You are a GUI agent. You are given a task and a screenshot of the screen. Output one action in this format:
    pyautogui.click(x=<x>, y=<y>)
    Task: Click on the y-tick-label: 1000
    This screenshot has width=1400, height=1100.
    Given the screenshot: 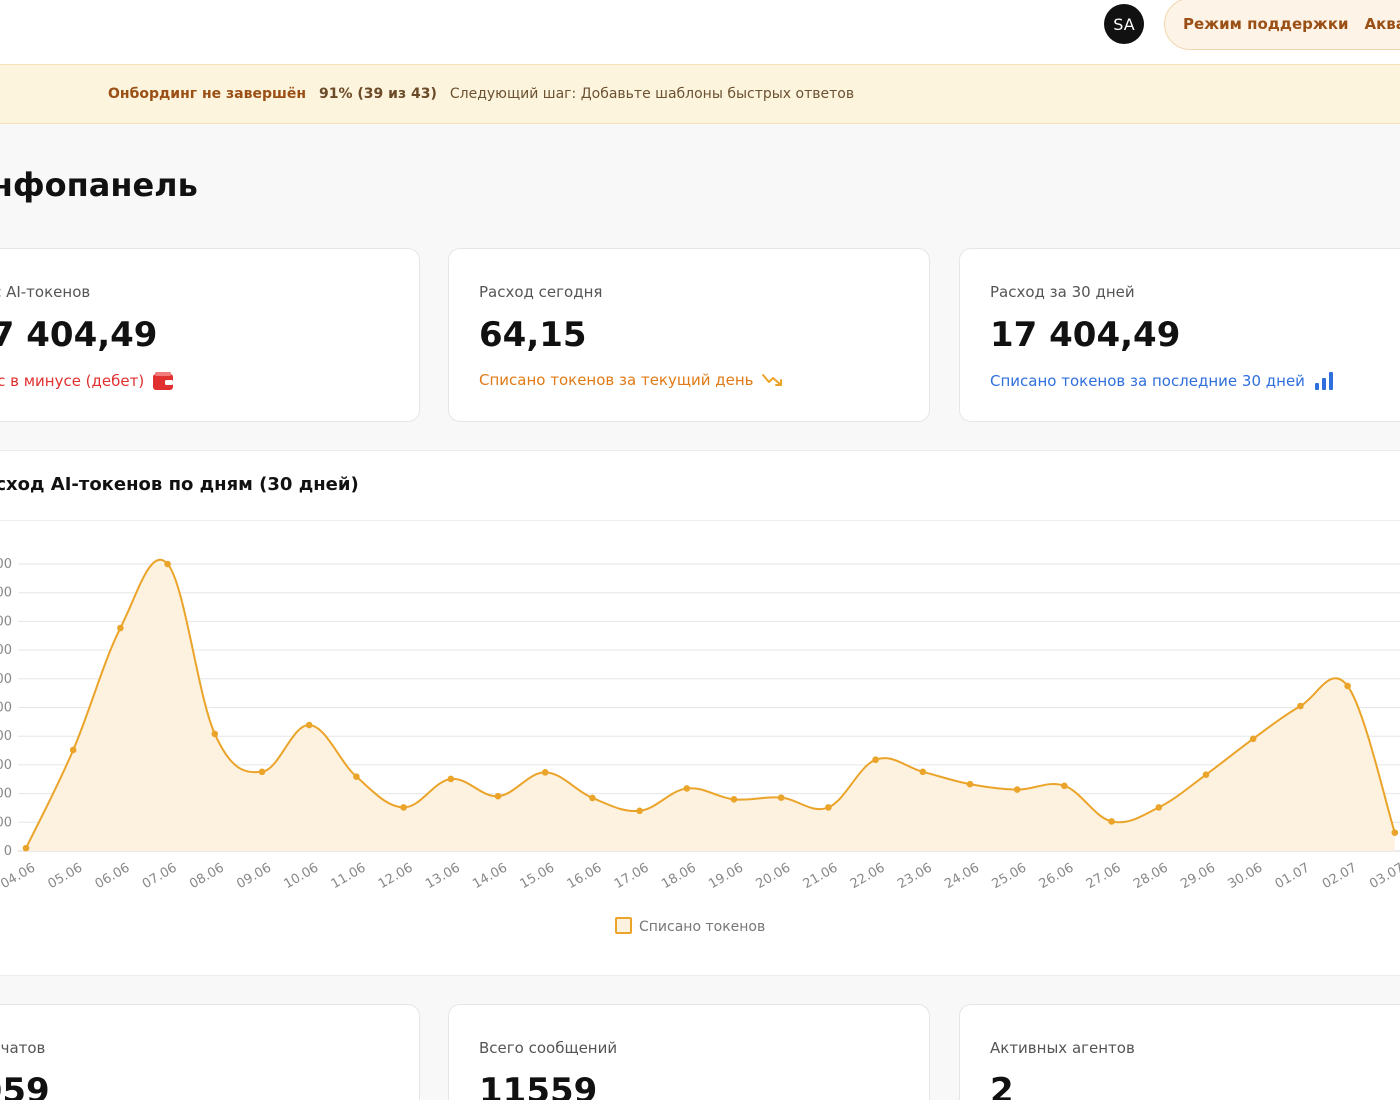 What is the action you would take?
    pyautogui.click(x=6, y=564)
    